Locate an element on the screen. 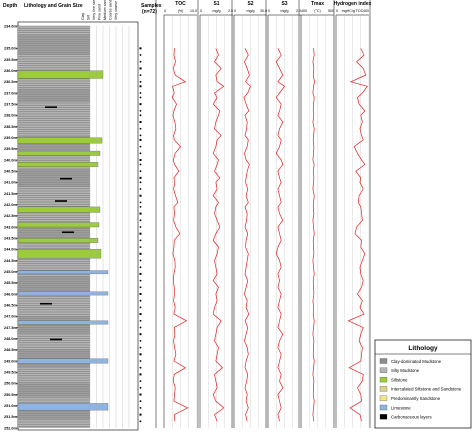 The image size is (474, 432). depth-tick-label: 237.5m is located at coordinates (11, 104).